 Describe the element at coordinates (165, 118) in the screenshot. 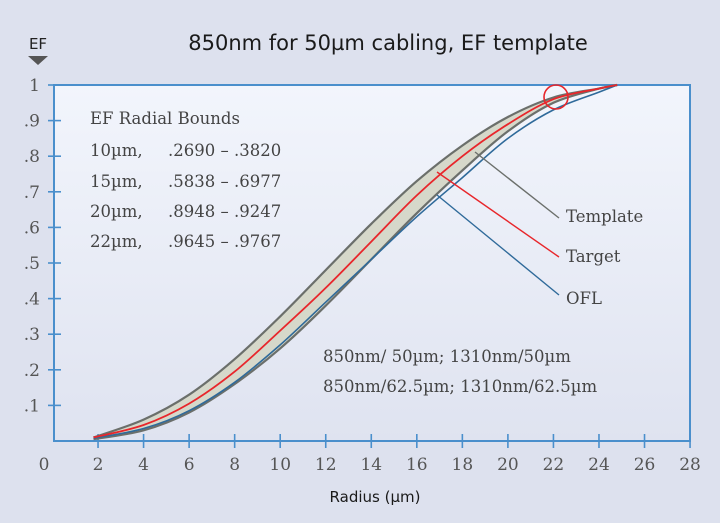

I see `bounds-title: EF Radial Bounds` at that location.